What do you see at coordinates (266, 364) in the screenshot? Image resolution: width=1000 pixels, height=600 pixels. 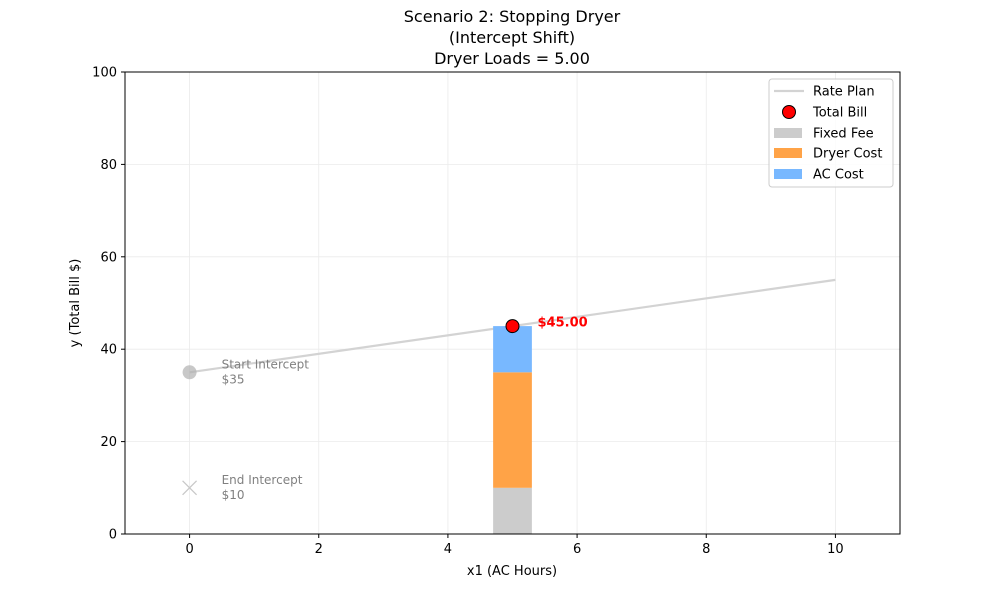 I see `start-intercept-label: Start Intercept` at bounding box center [266, 364].